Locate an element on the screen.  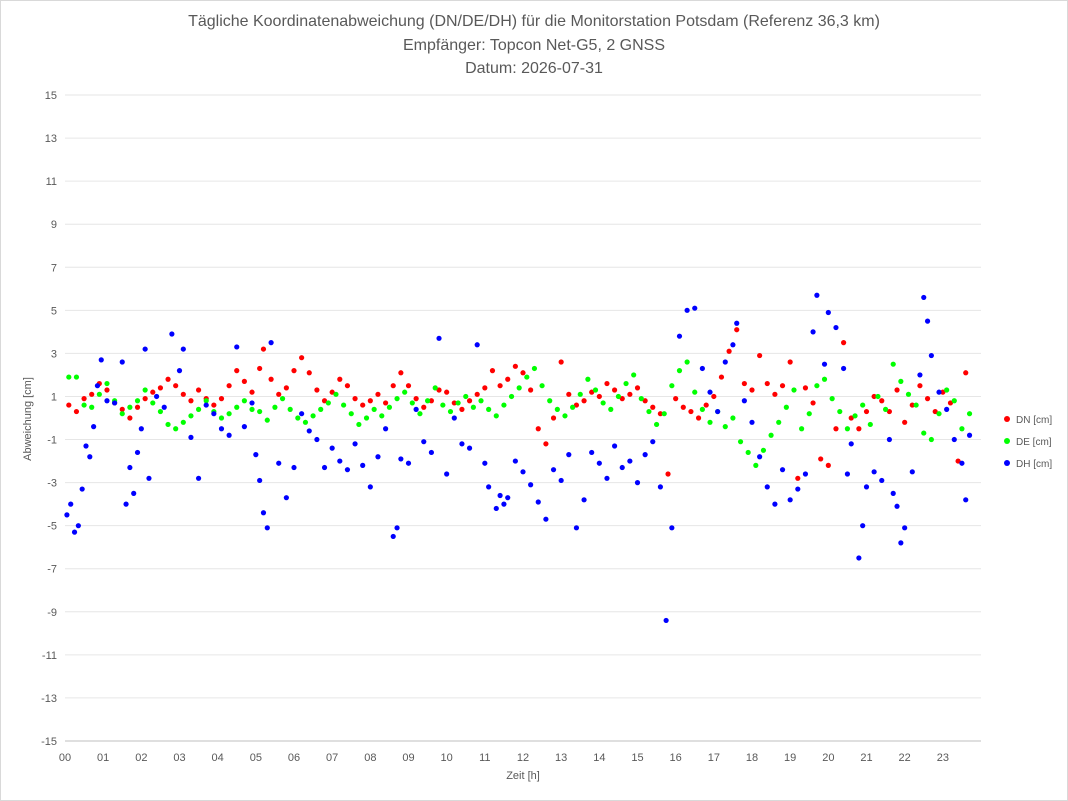
legend-entry: DH [cm] is located at coordinates (1034, 464).